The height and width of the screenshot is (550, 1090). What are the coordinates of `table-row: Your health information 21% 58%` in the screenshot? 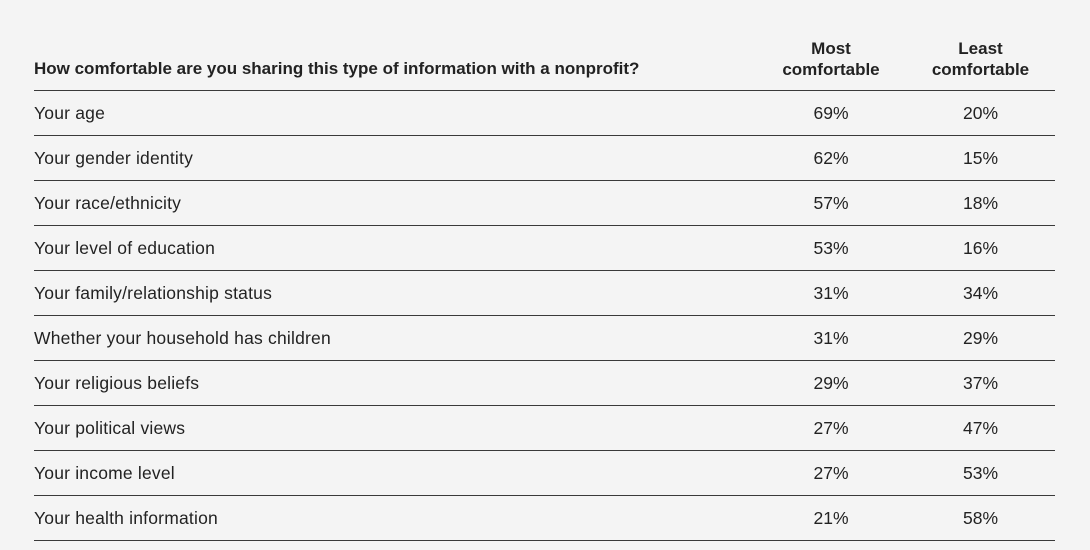 It's located at (544, 518).